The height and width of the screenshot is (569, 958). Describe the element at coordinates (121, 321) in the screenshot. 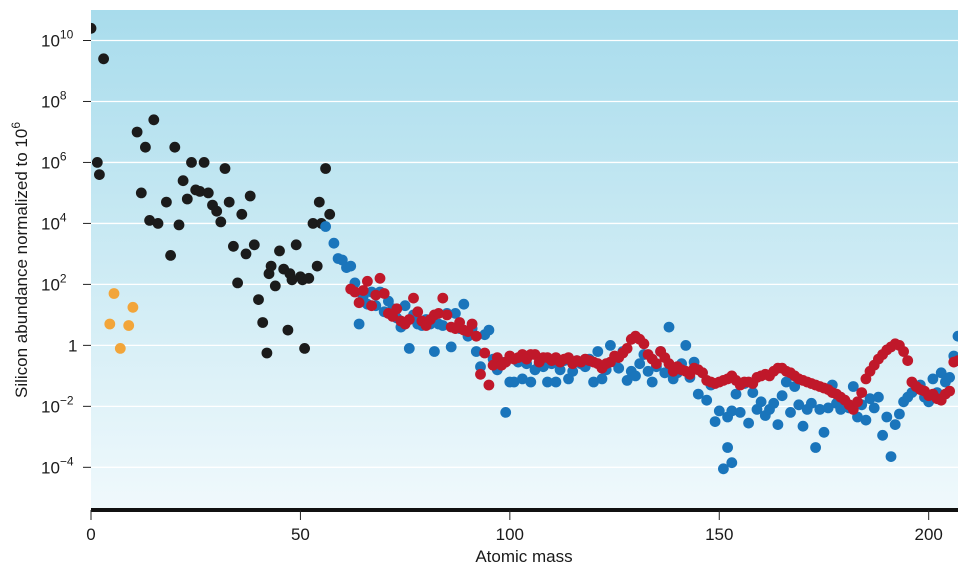

I see `series-0-points` at that location.